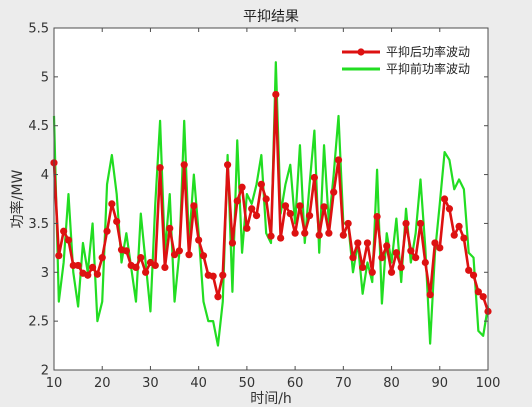  Describe the element at coordinates (488, 383) in the screenshot. I see `x-tick-label: 100` at that location.